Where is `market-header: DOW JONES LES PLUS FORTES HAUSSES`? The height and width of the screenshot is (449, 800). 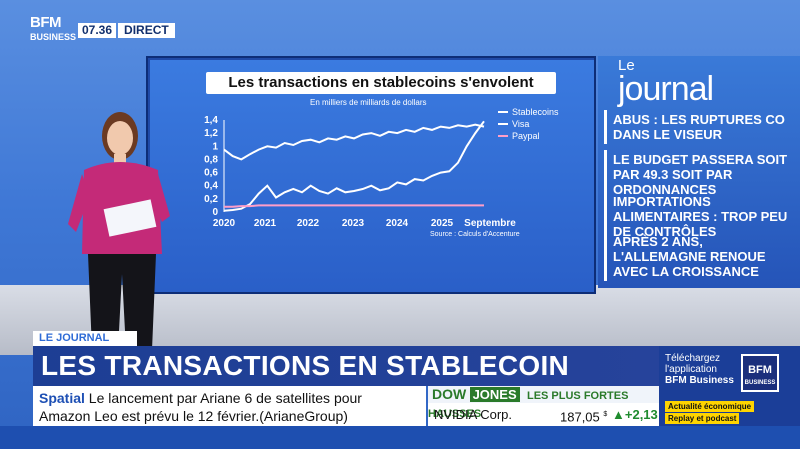 market-header: DOW JONES LES PLUS FORTES HAUSSES is located at coordinates (543, 403).